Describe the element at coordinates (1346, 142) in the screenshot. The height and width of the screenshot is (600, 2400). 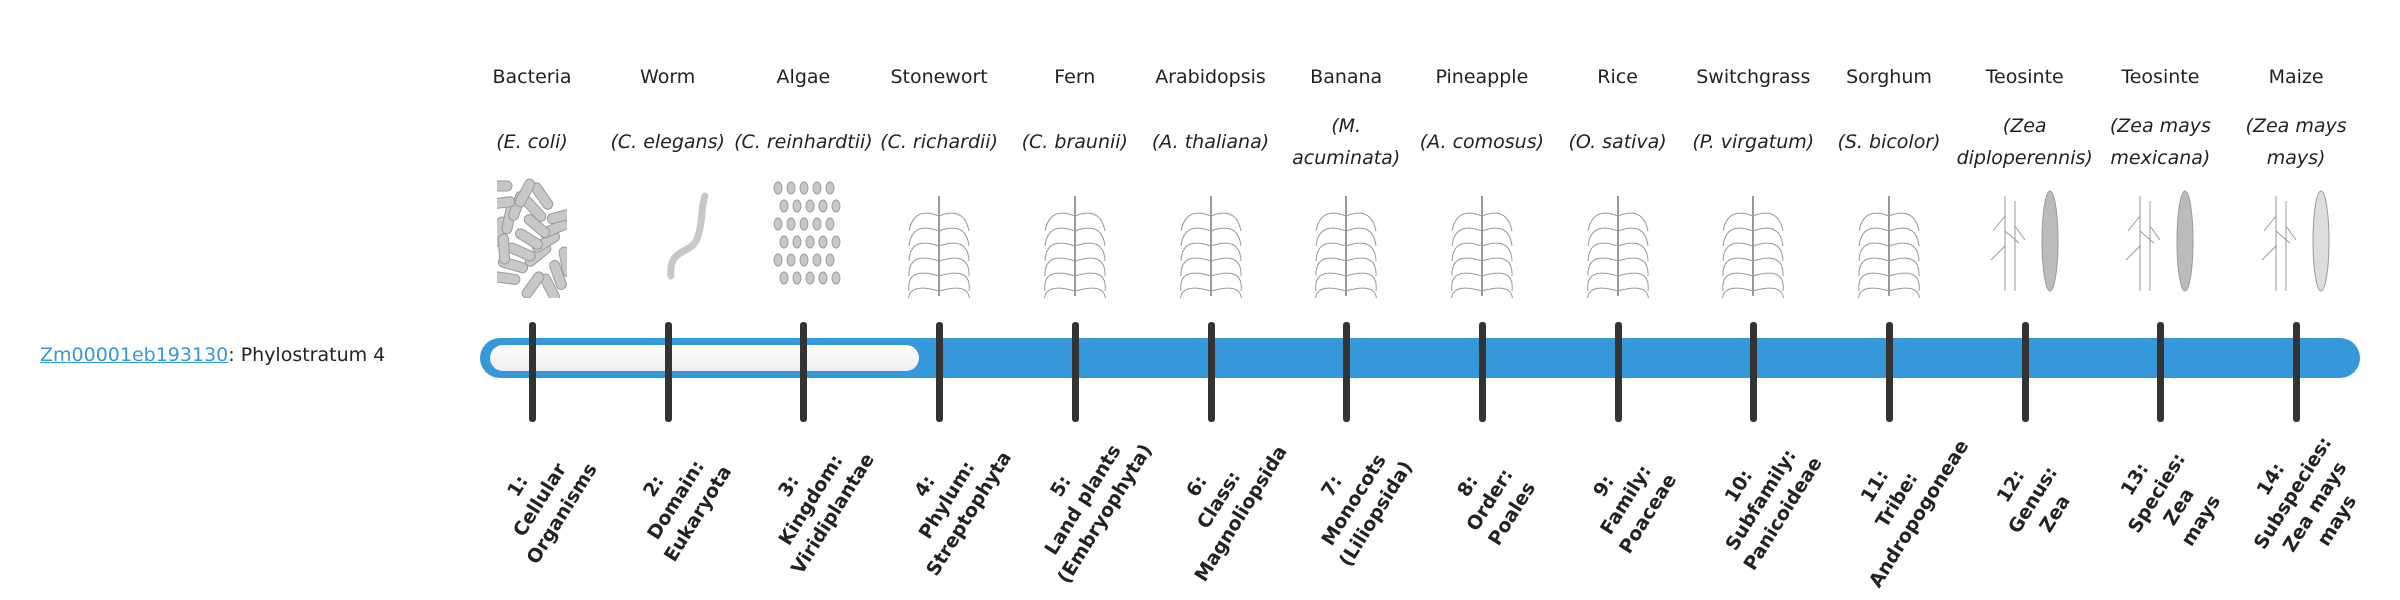
I see `organism-scientific-name: (M. acuminata)` at that location.